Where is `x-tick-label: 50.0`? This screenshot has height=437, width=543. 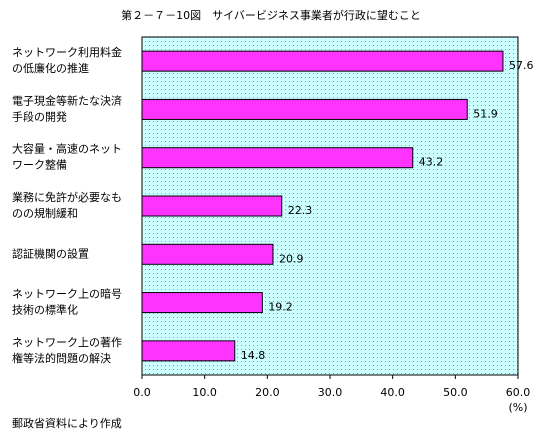 x-tick-label: 50.0 is located at coordinates (455, 392).